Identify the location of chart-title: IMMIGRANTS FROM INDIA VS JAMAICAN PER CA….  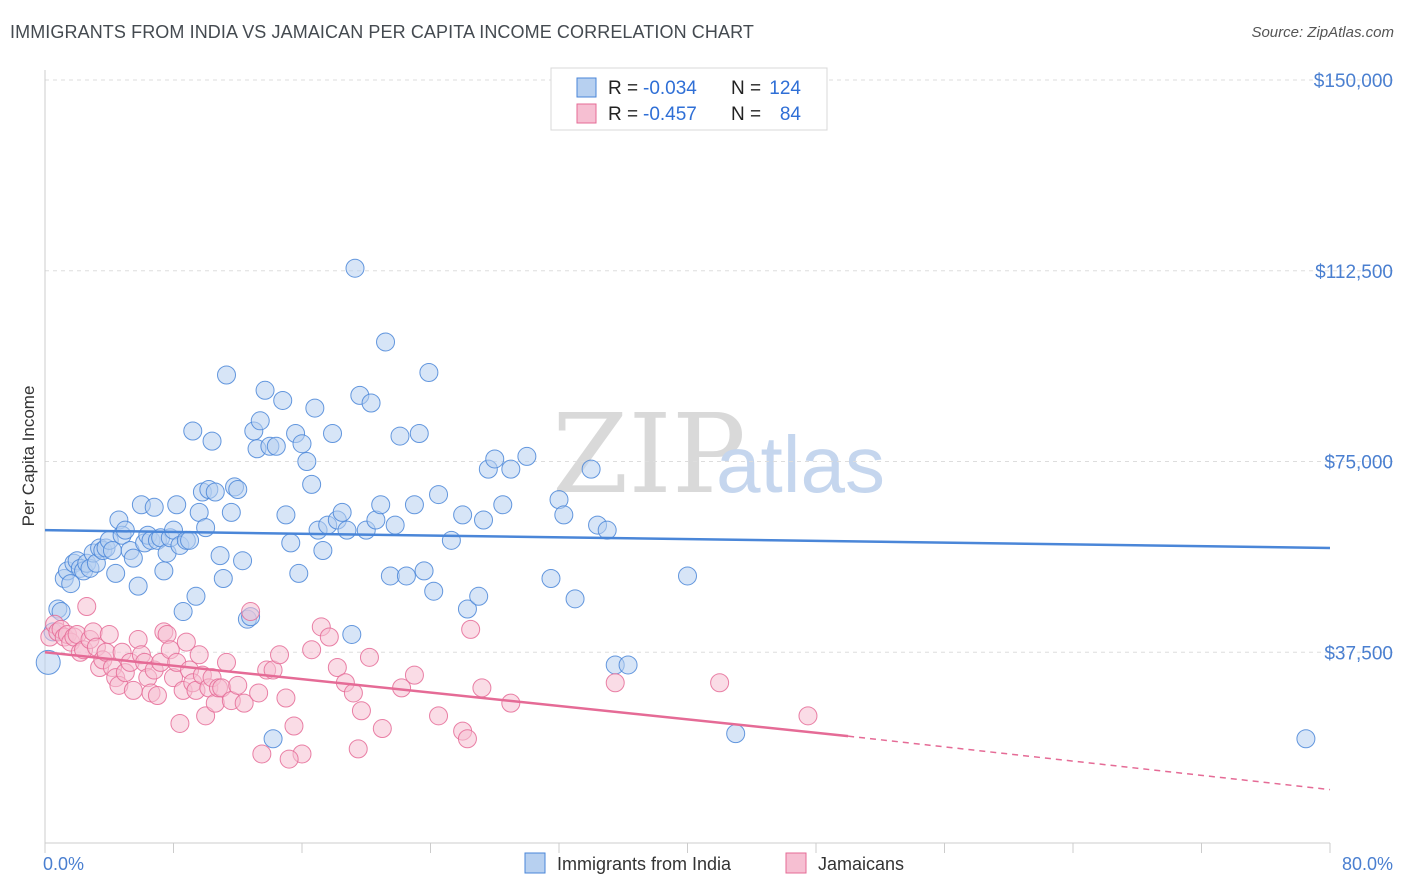
(382, 32).